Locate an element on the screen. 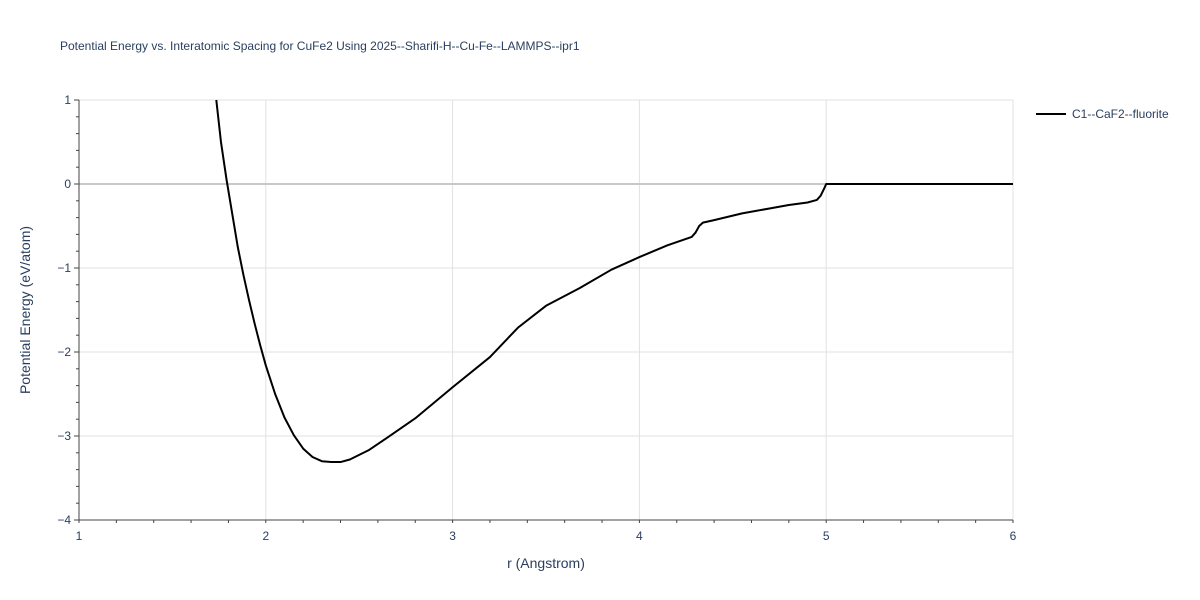 The image size is (1200, 600). y-axis-title: Potential Energy (eV/atom) is located at coordinates (25, 310).